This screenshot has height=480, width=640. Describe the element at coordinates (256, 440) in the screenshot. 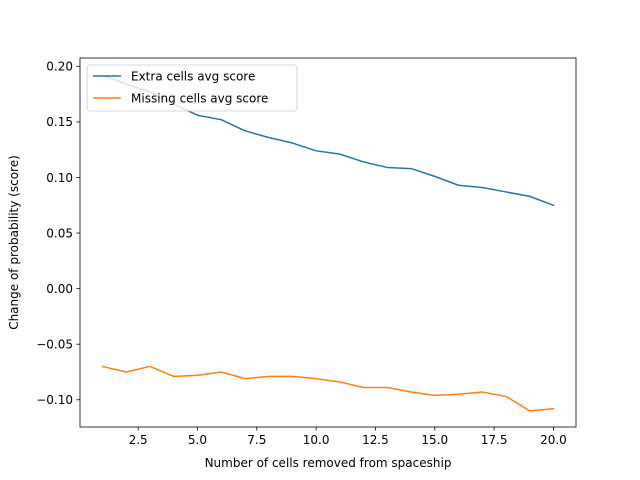

I see `x-tick-label: 7.5` at that location.